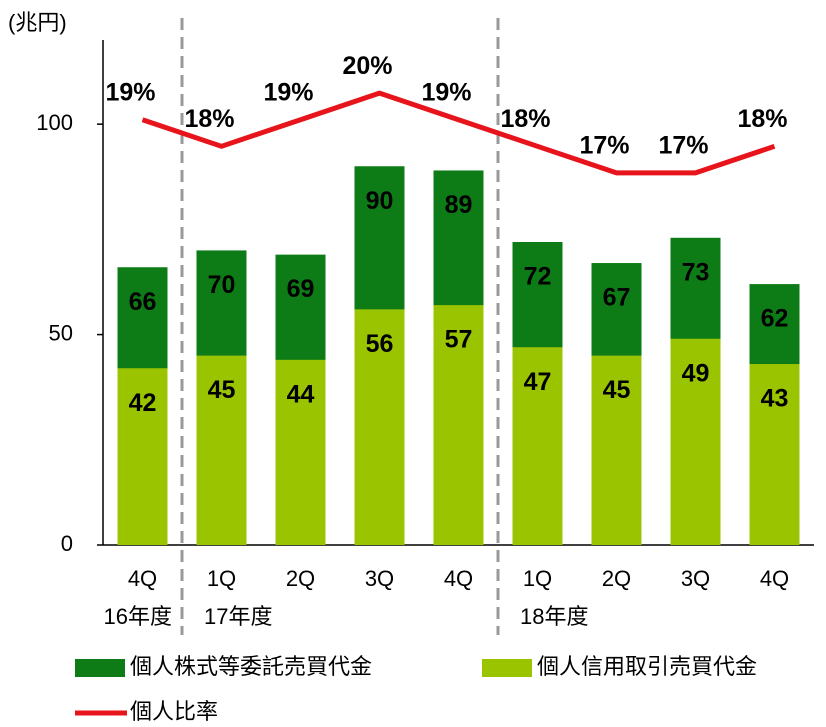 This screenshot has height=727, width=826. I want to click on data-label: 89, so click(459, 205).